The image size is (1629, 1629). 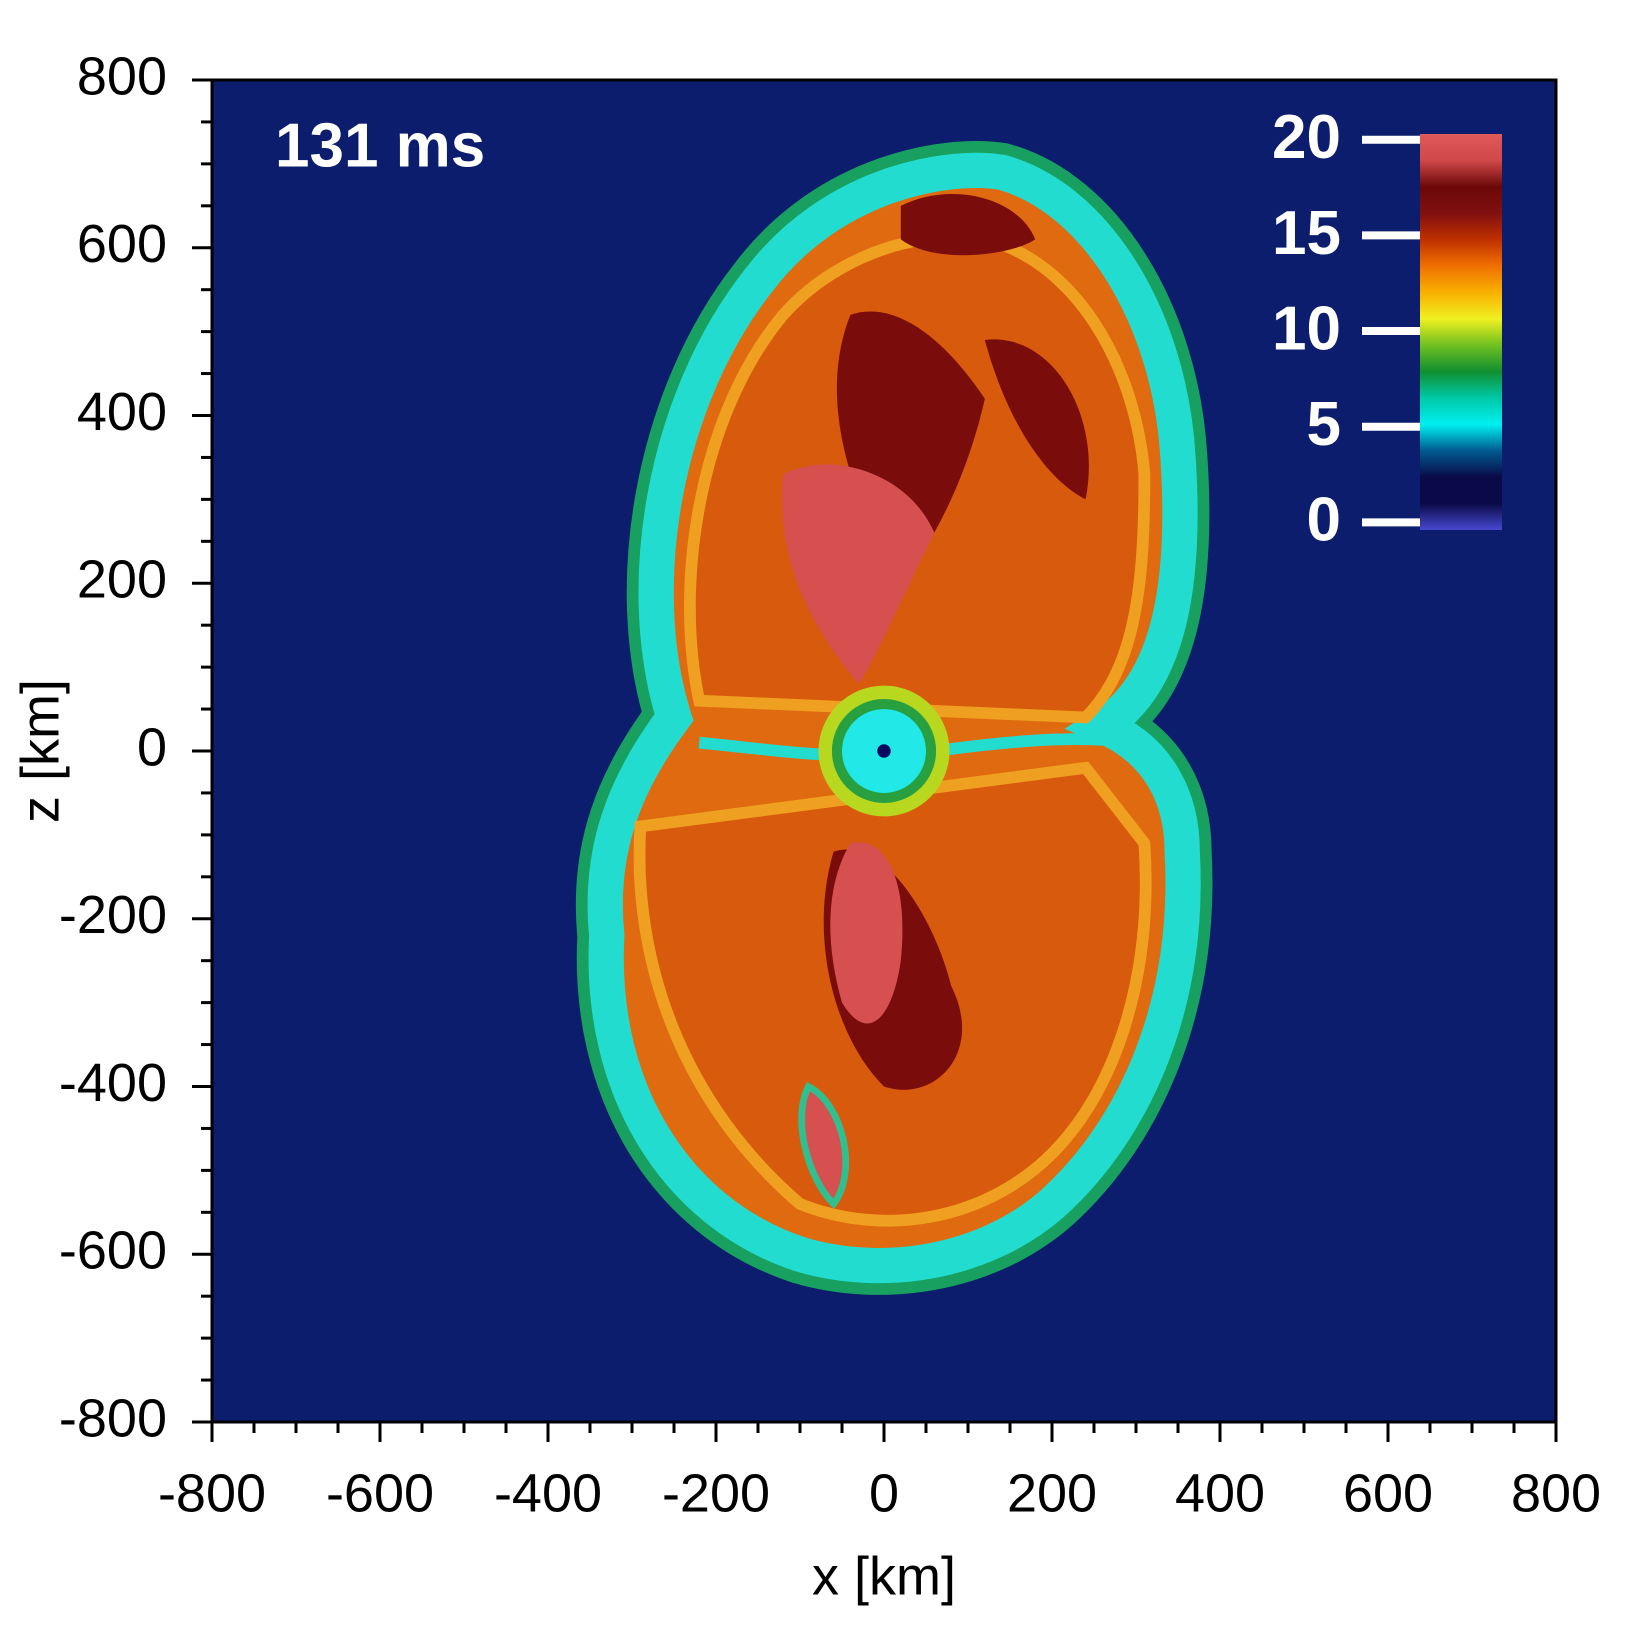 What do you see at coordinates (113, 1418) in the screenshot?
I see `y-tick-label: -800` at bounding box center [113, 1418].